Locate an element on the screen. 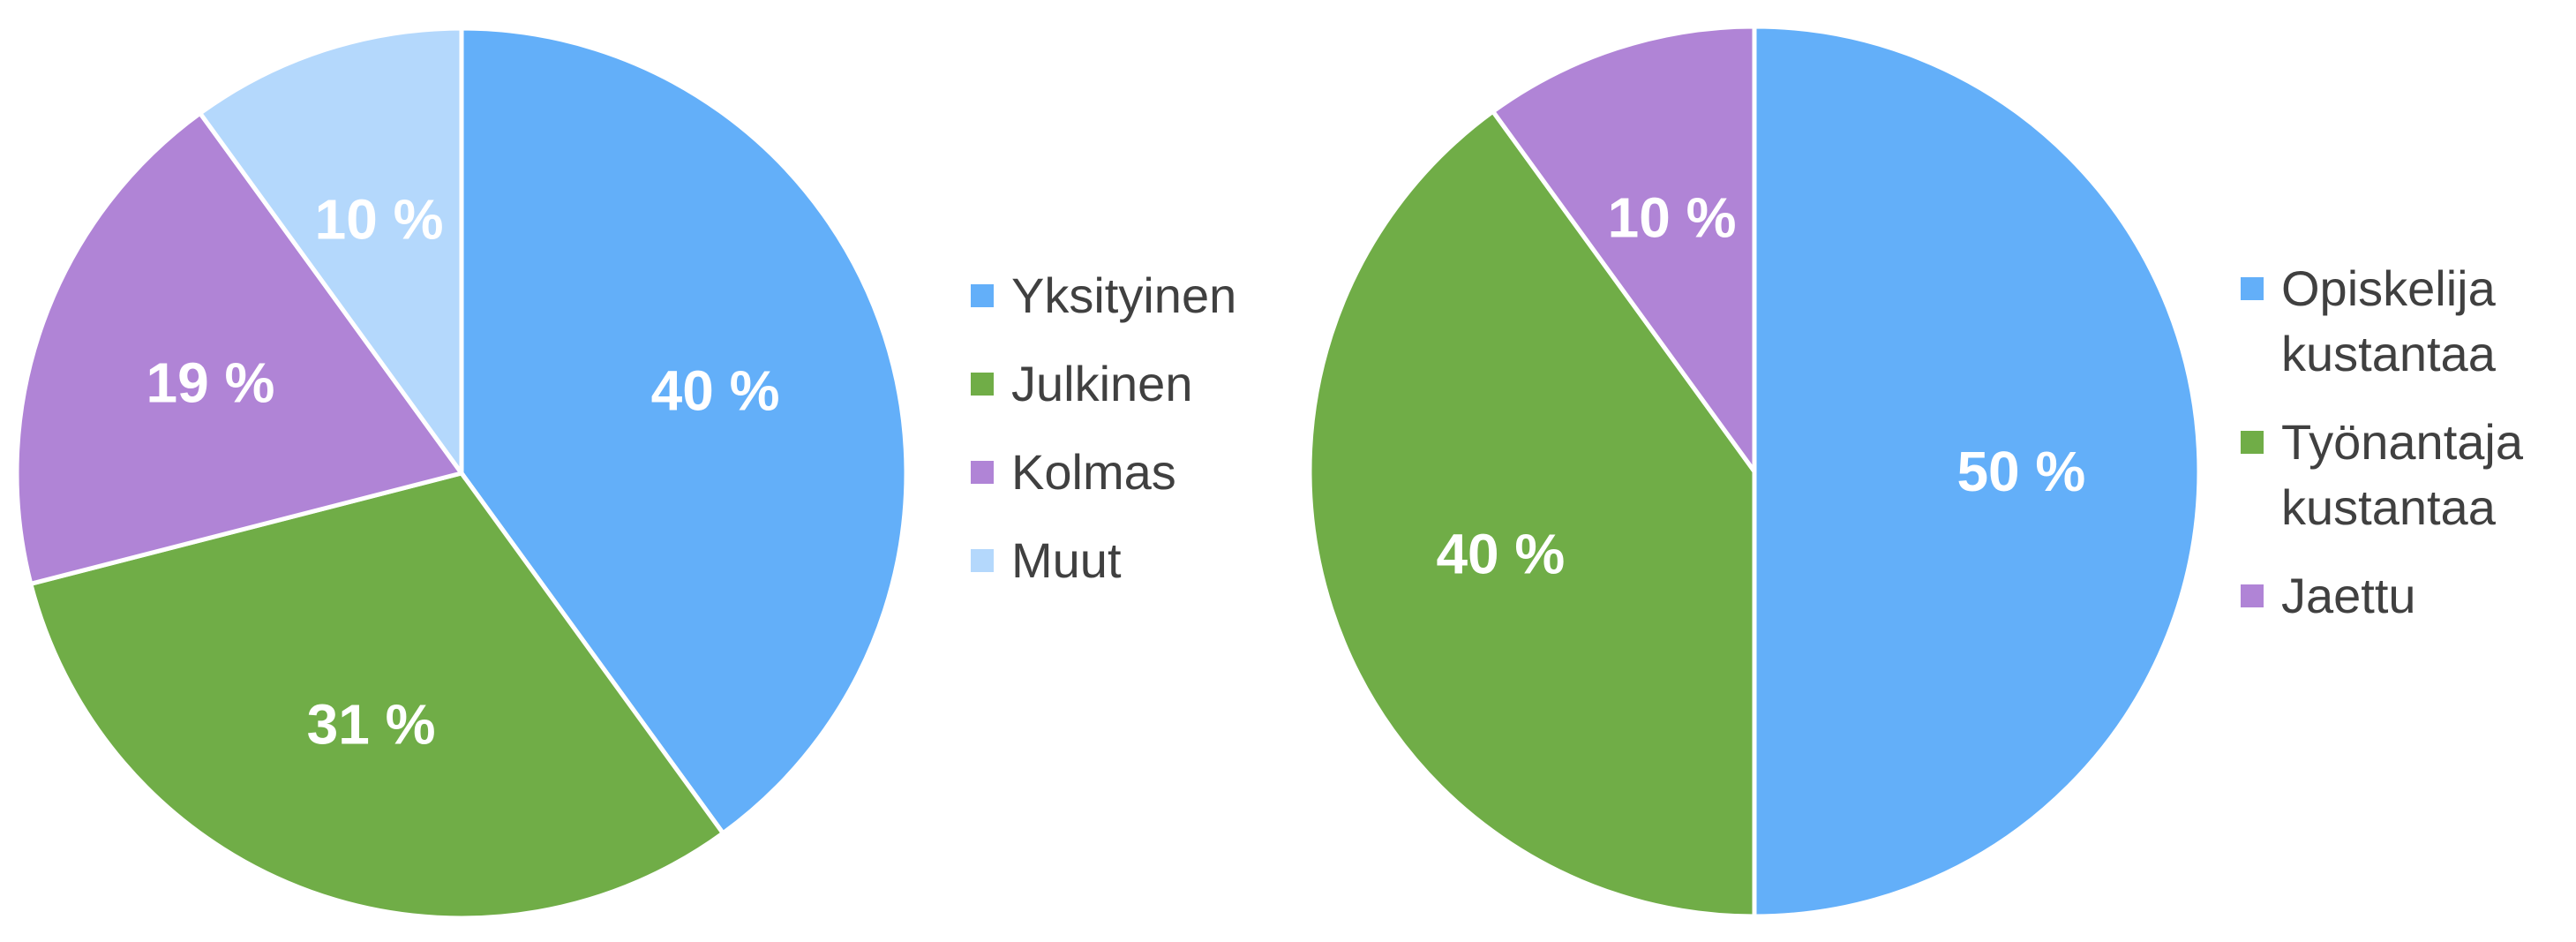  legend-item: Yksityinen is located at coordinates (1129, 296).